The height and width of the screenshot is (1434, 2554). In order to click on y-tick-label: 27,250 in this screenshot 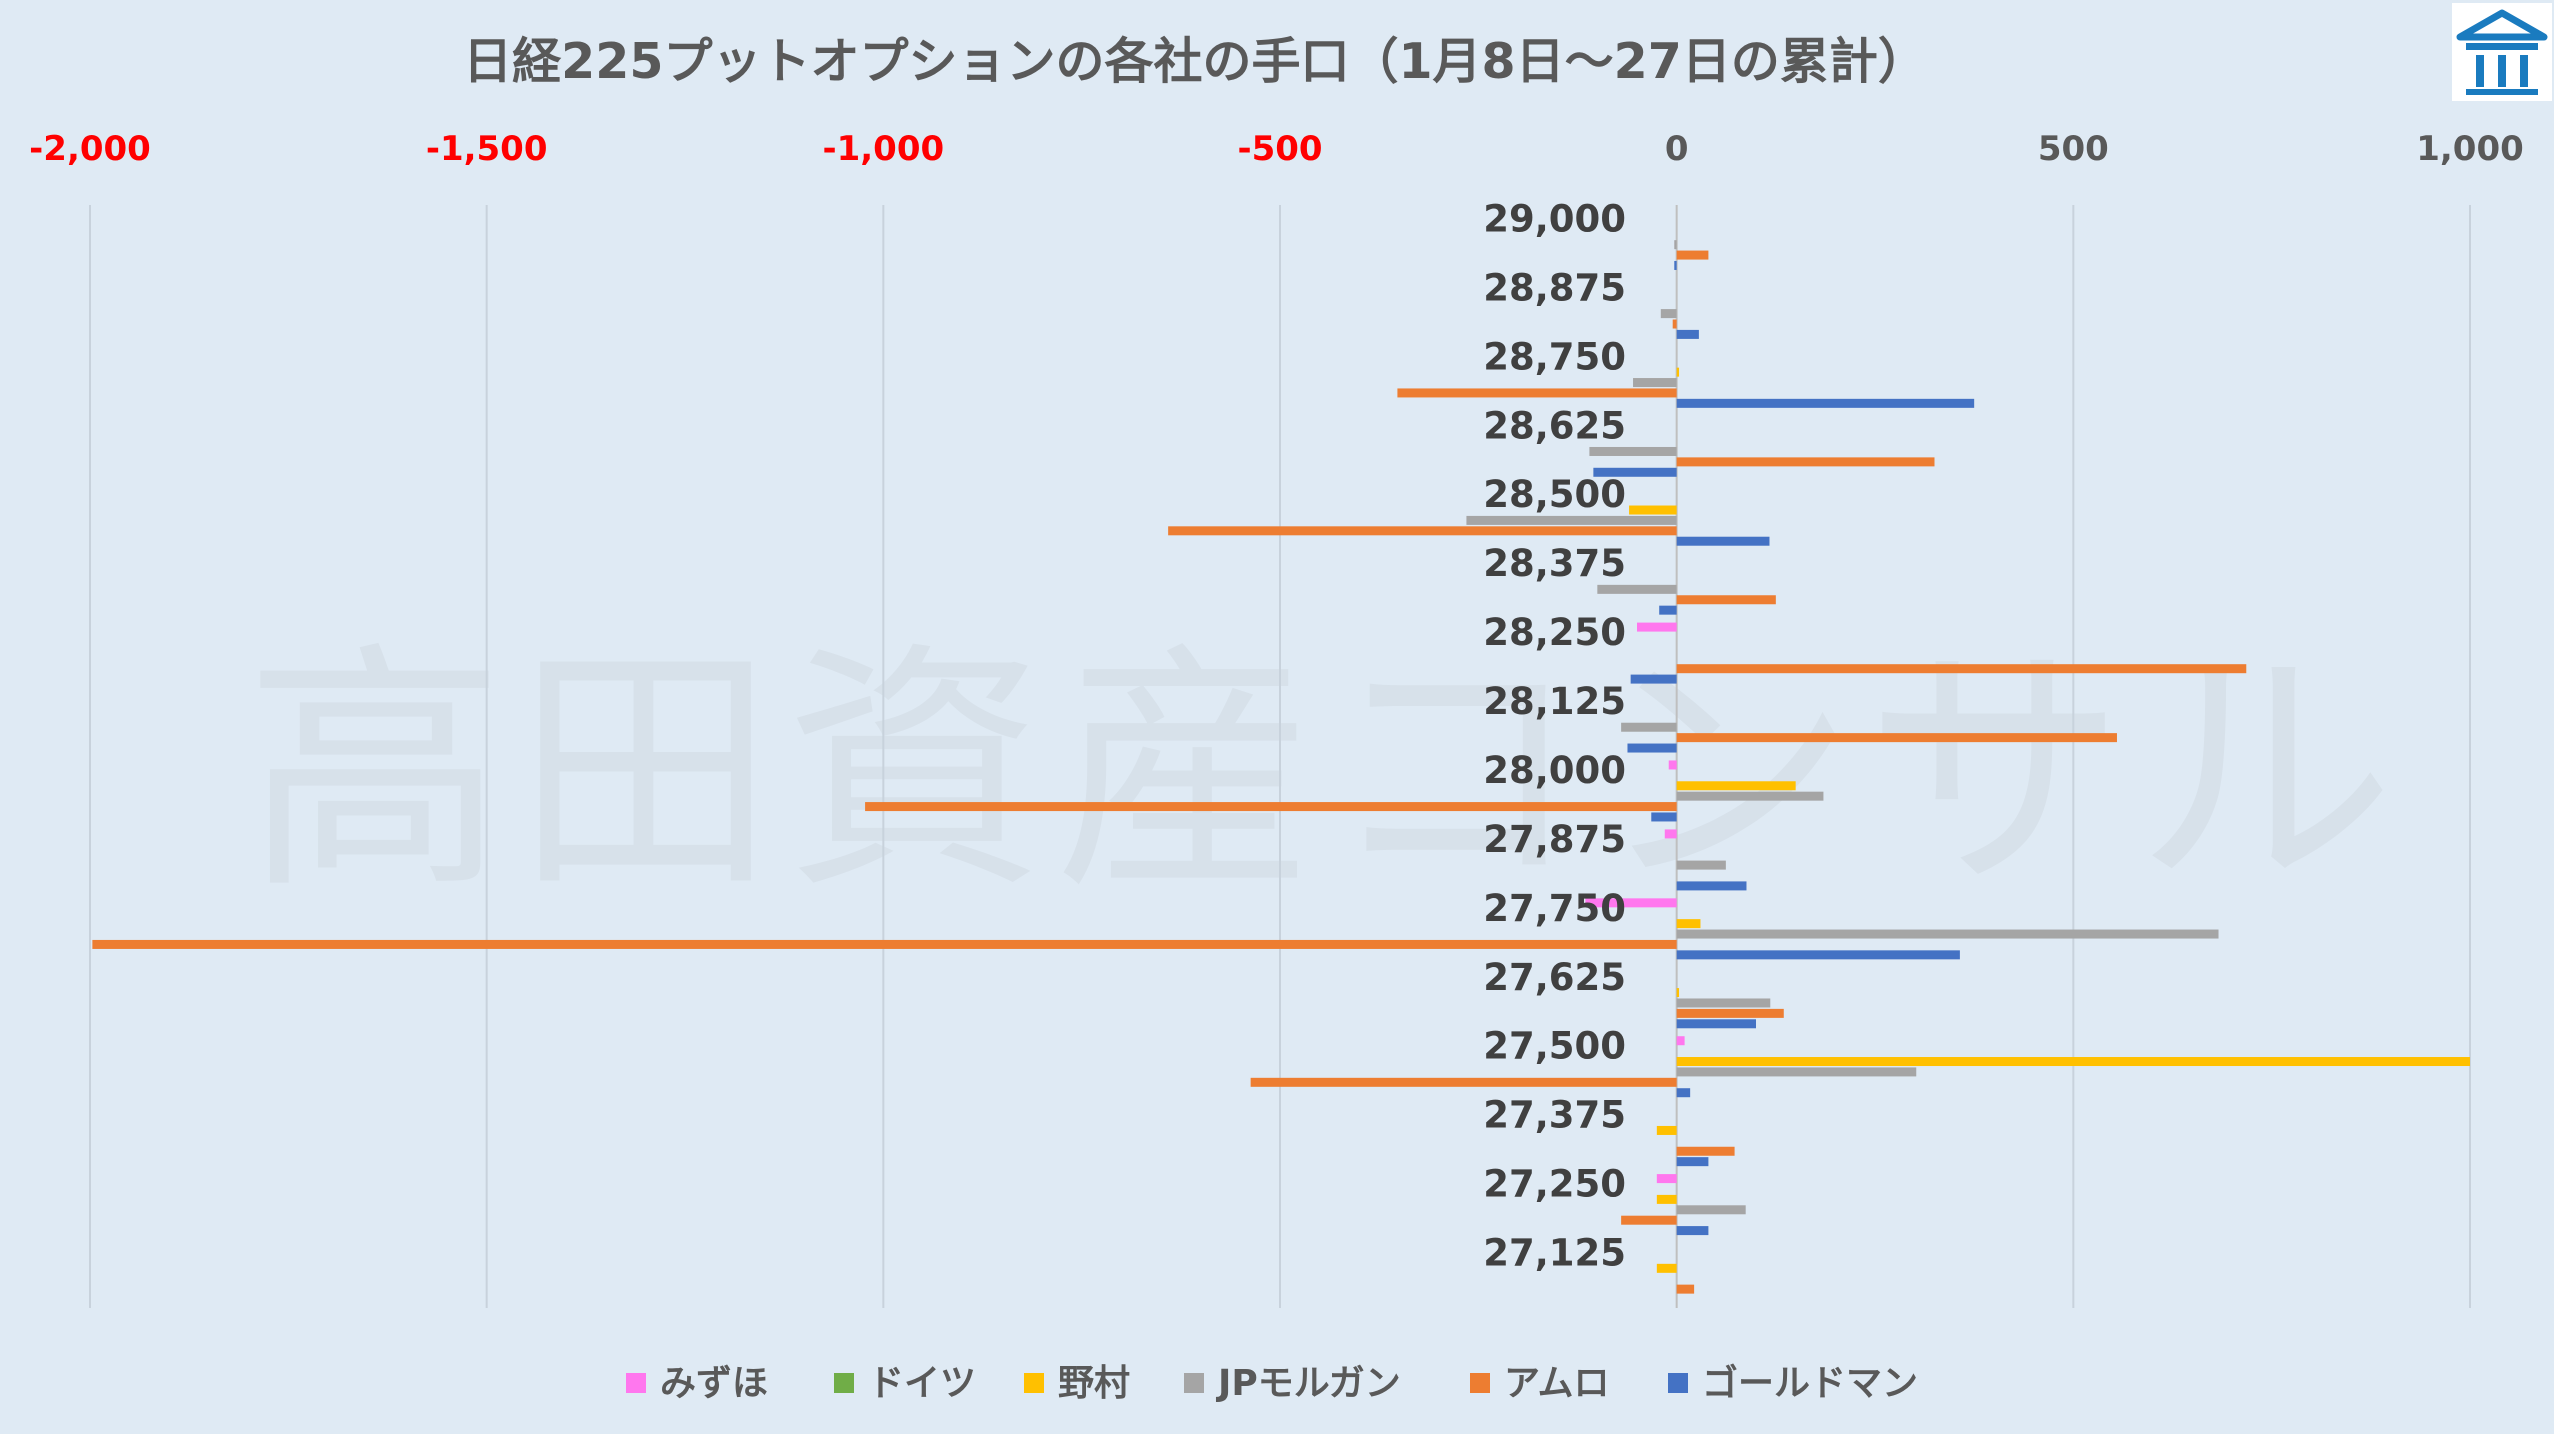, I will do `click(1554, 1184)`.